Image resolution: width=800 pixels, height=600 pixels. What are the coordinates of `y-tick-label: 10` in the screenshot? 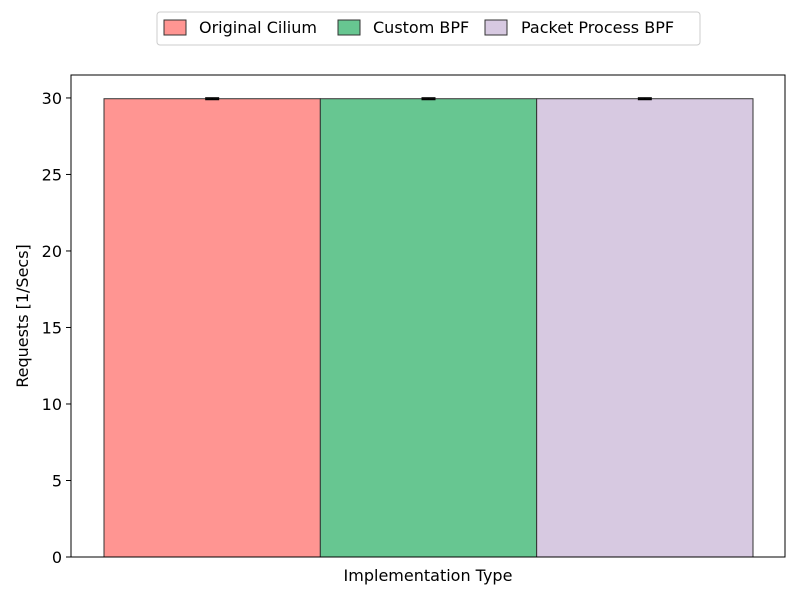 It's located at (52, 404).